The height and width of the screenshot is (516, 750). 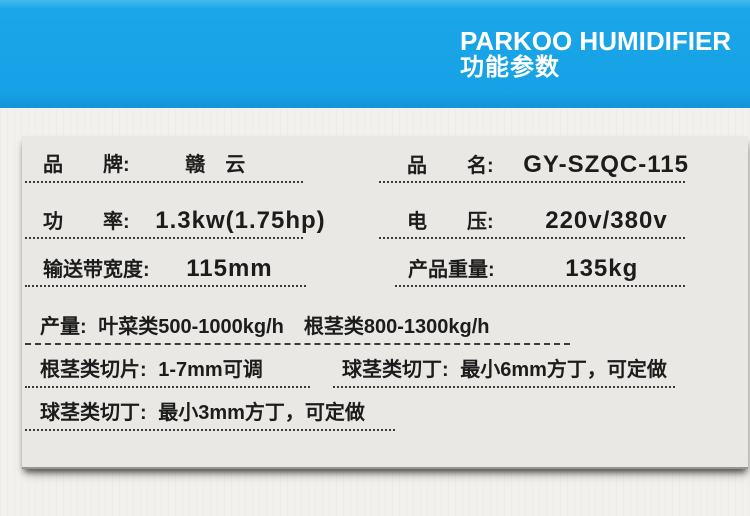 What do you see at coordinates (356, 166) in the screenshot?
I see `spec-row-brand-name: 品 牌: 赣 云 品 名: GY-SZQC-115` at bounding box center [356, 166].